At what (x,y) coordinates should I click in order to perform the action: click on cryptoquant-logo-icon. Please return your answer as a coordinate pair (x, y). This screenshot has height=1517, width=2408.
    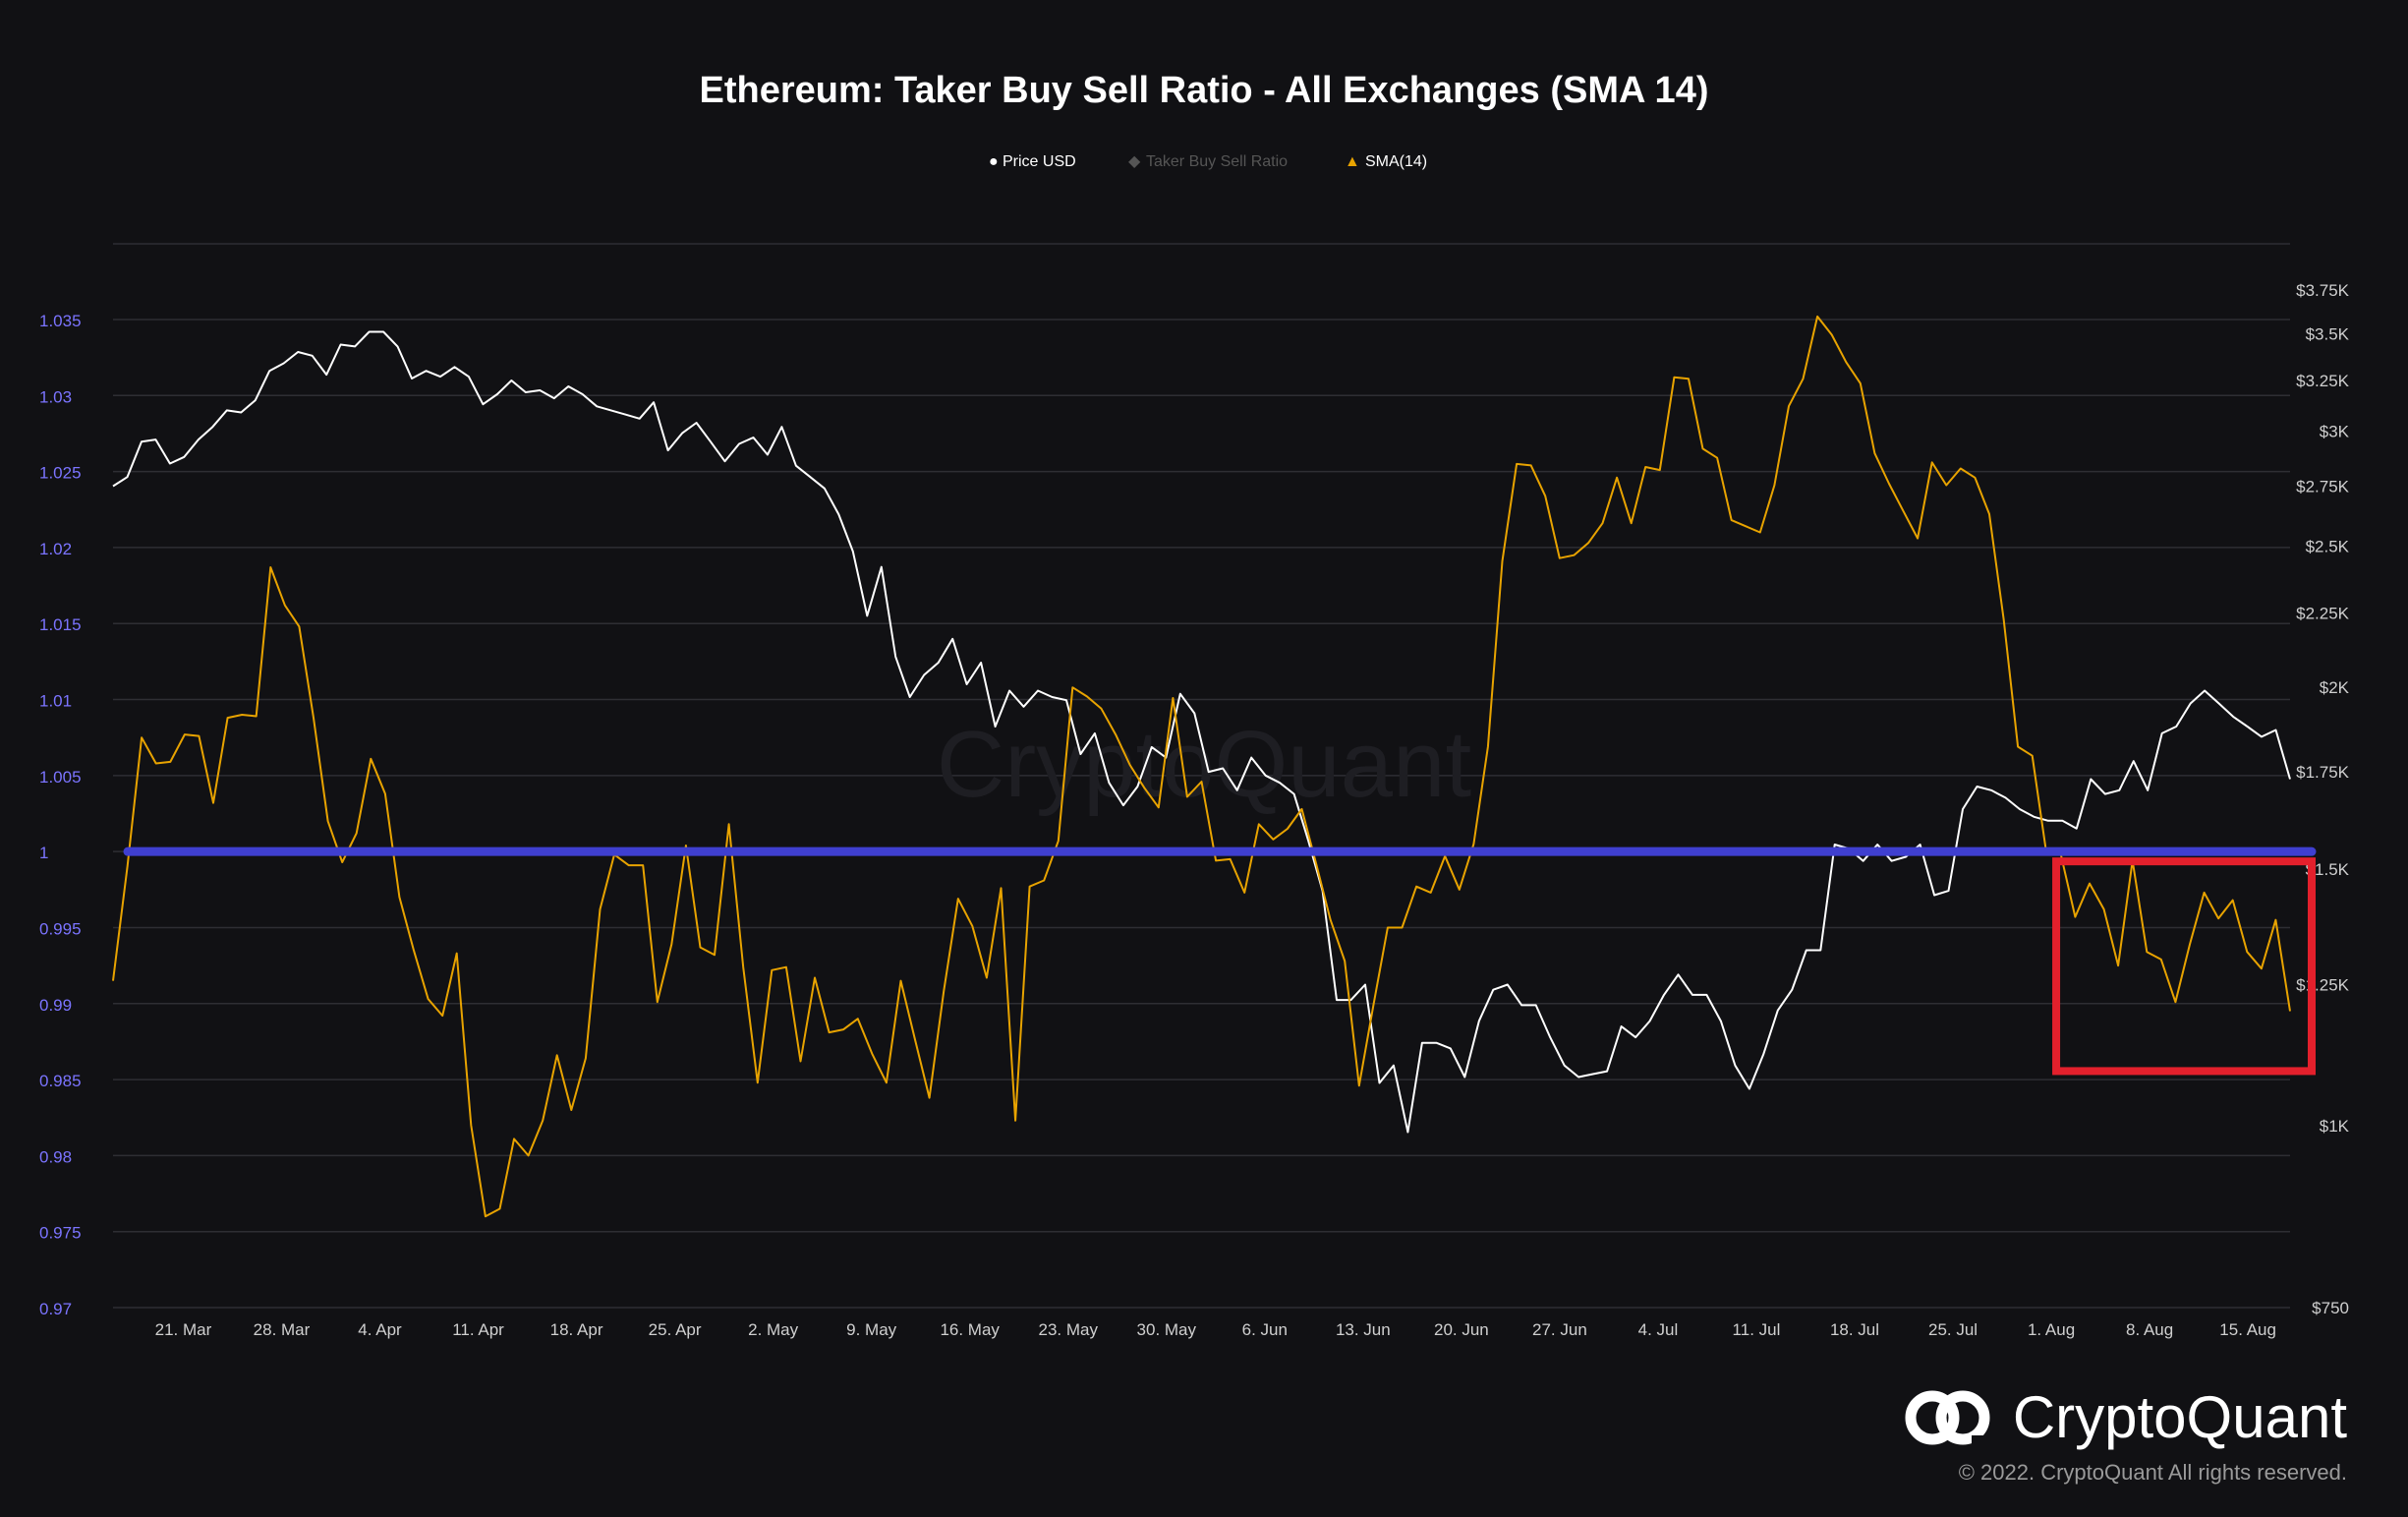
    Looking at the image, I should click on (1947, 1418).